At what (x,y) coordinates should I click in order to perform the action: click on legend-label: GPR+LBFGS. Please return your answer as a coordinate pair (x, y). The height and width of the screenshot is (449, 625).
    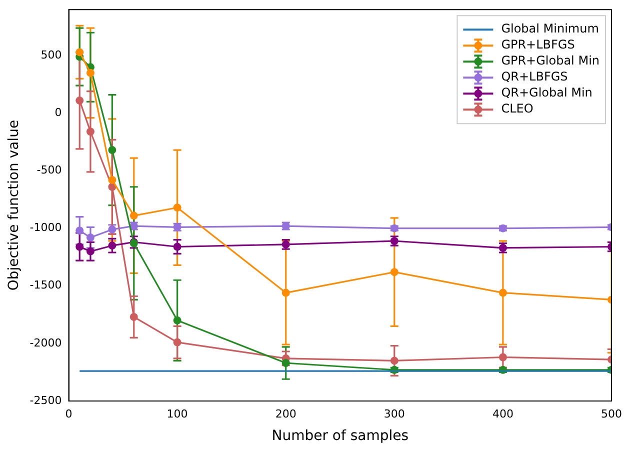
    Looking at the image, I should click on (538, 45).